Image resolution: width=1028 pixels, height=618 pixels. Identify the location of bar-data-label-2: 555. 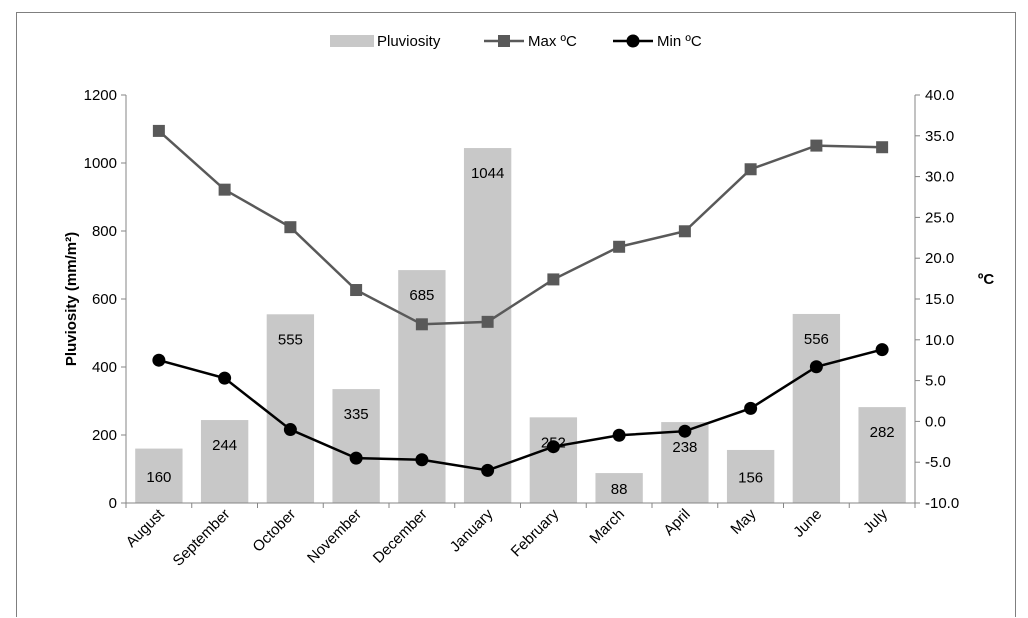
(290, 339).